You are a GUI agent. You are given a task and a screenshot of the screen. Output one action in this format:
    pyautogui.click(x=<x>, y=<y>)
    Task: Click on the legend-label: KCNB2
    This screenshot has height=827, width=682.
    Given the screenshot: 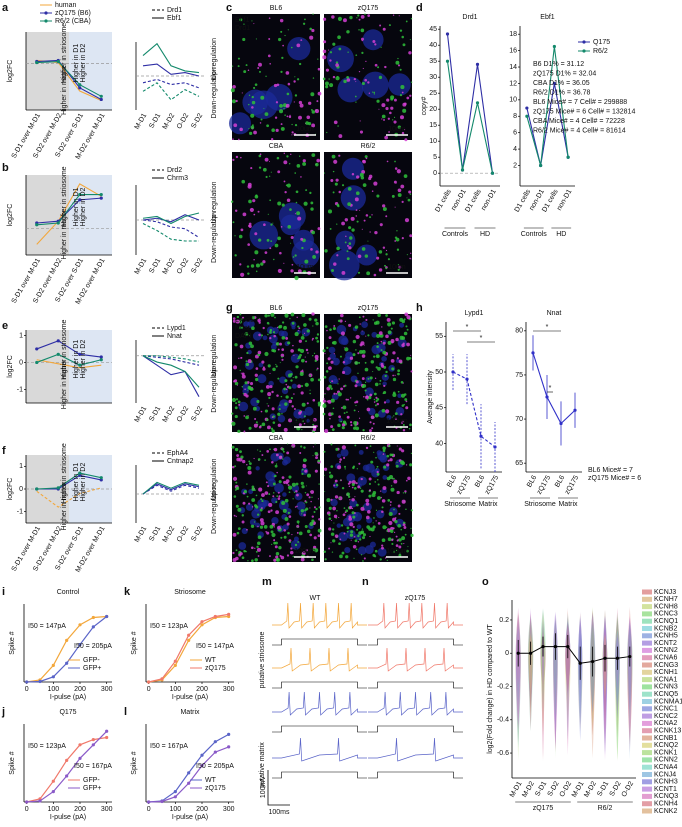 What is the action you would take?
    pyautogui.click(x=665, y=628)
    